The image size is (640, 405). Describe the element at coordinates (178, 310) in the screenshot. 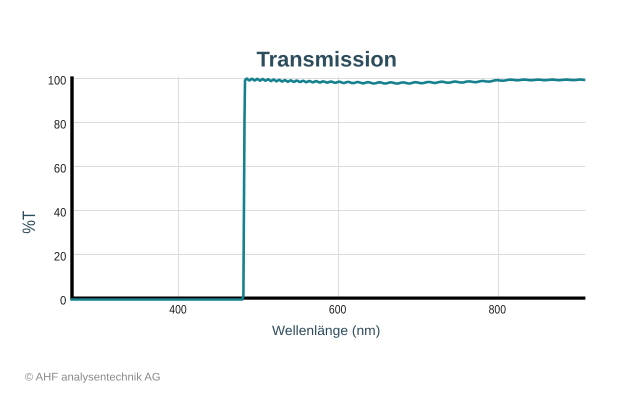

I see `svg-text: 400` at that location.